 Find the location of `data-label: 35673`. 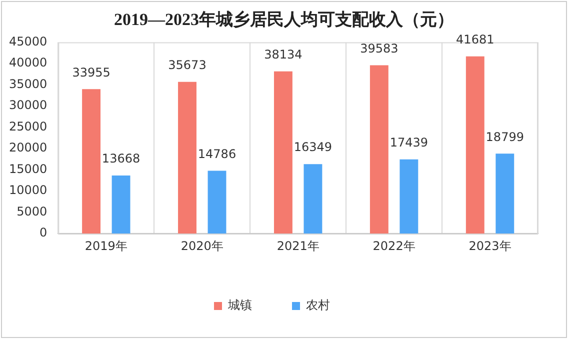

data-label: 35673 is located at coordinates (187, 65).